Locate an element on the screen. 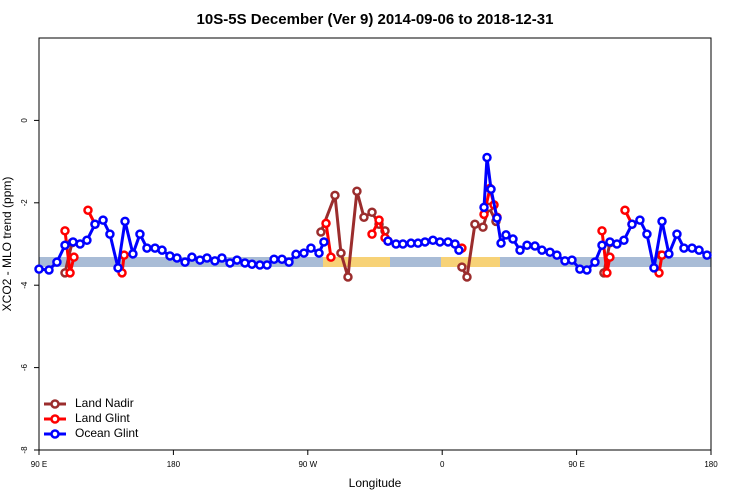 Image resolution: width=750 pixels, height=500 pixels. legend-label: Land Glint is located at coordinates (102, 418).